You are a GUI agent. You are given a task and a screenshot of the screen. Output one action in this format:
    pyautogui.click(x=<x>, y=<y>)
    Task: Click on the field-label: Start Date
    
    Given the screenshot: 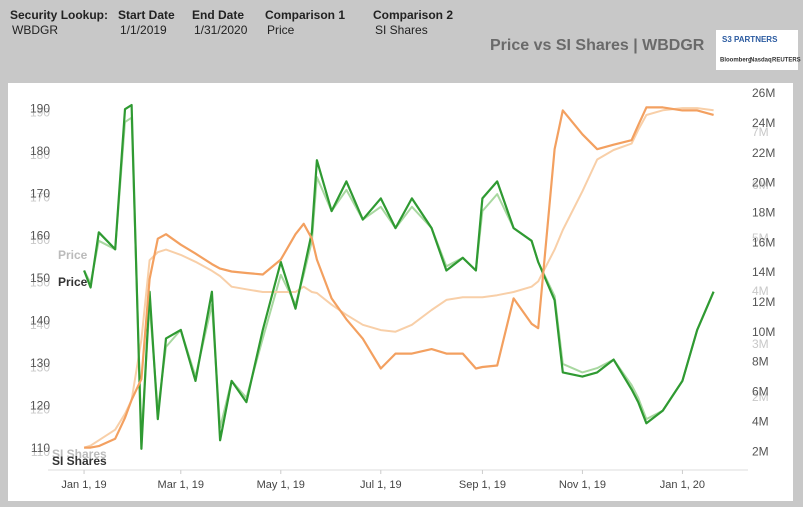 What is the action you would take?
    pyautogui.click(x=146, y=15)
    